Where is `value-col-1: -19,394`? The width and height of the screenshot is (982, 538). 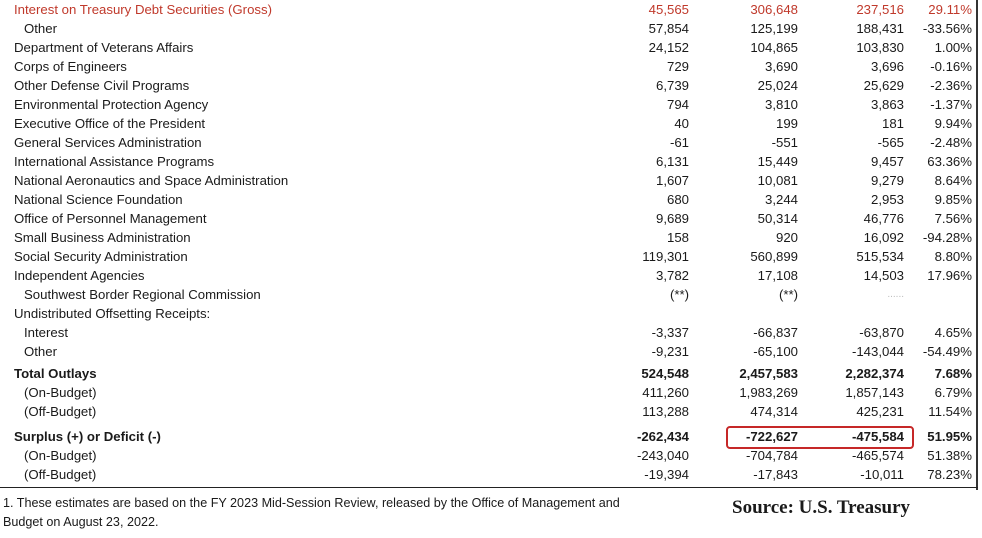 value-col-1: -19,394 is located at coordinates (666, 474).